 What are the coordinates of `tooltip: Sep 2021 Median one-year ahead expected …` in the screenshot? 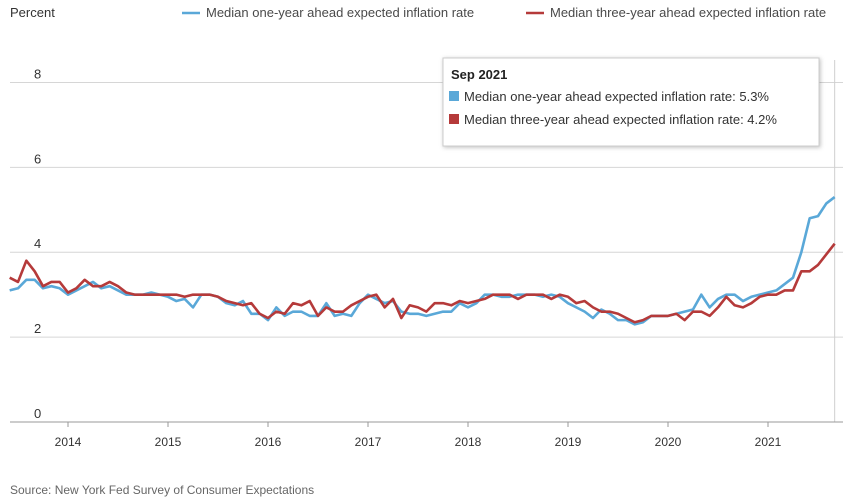 It's located at (631, 102).